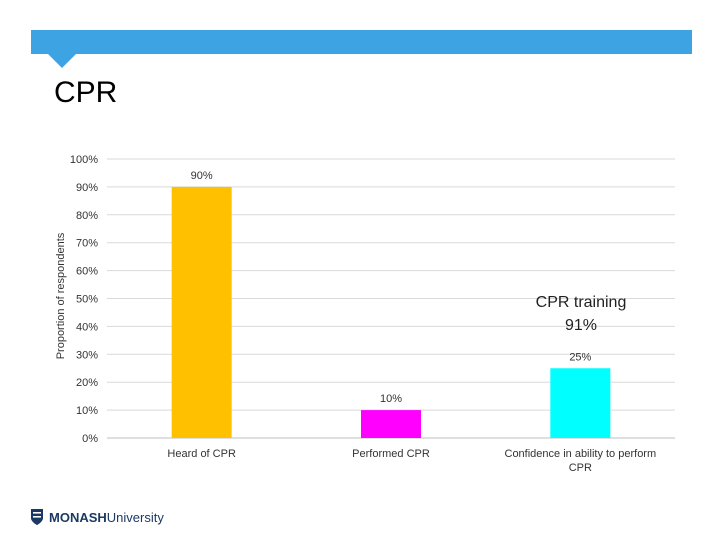 This screenshot has width=720, height=540. Describe the element at coordinates (135, 517) in the screenshot. I see `logo-text-regular: University` at that location.